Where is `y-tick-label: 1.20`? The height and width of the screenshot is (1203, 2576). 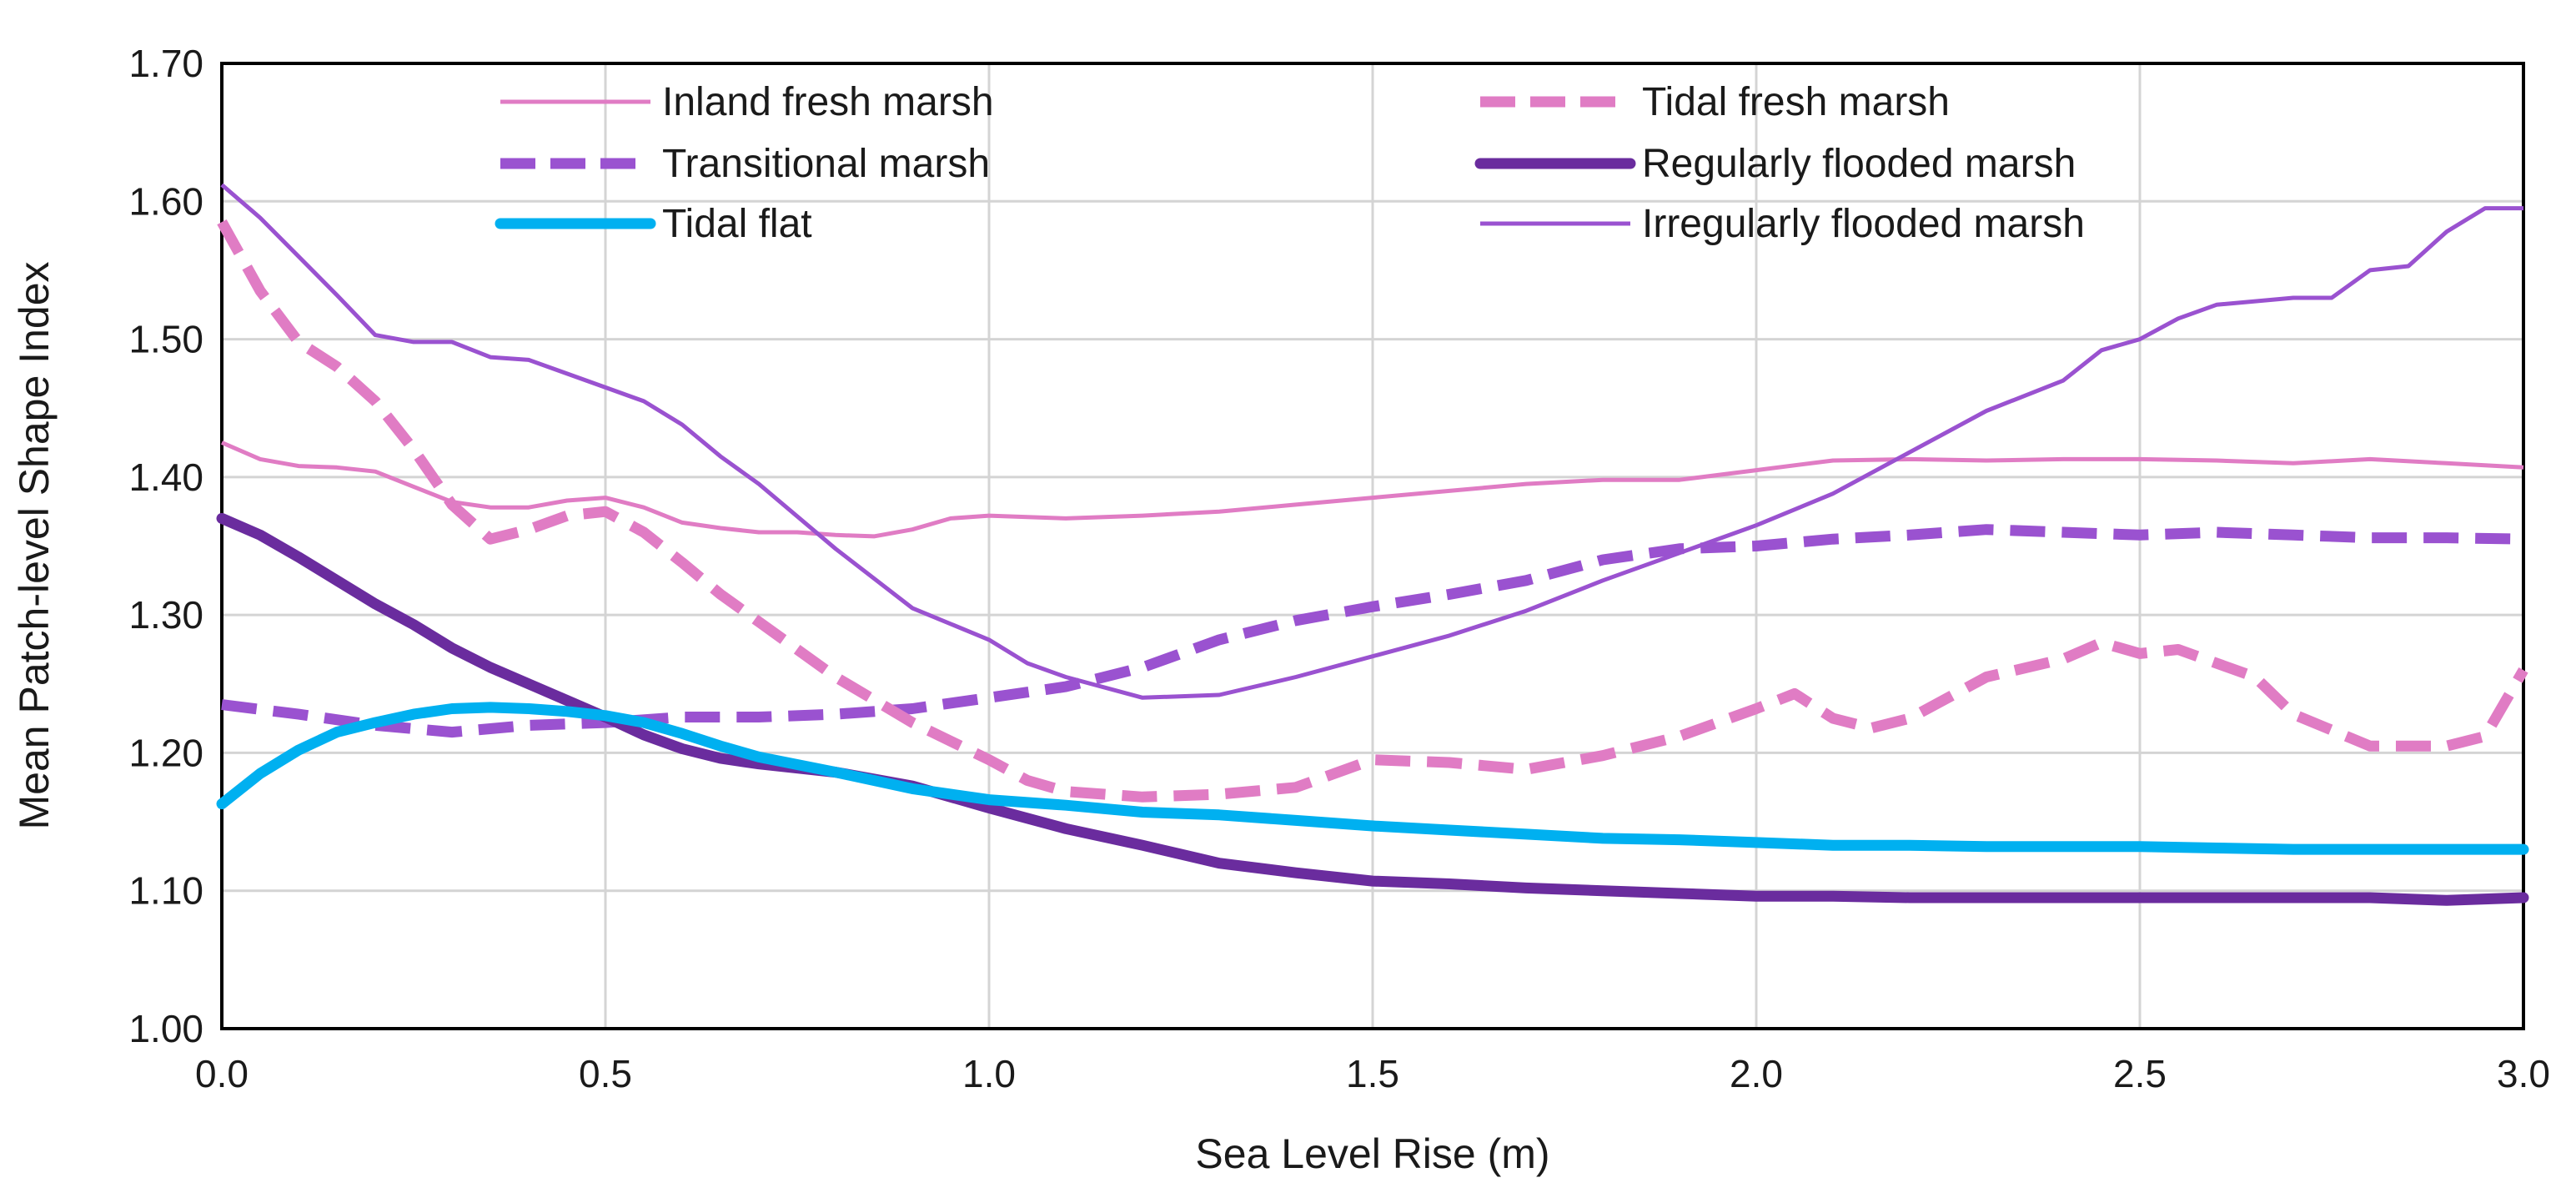 y-tick-label: 1.20 is located at coordinates (165, 752).